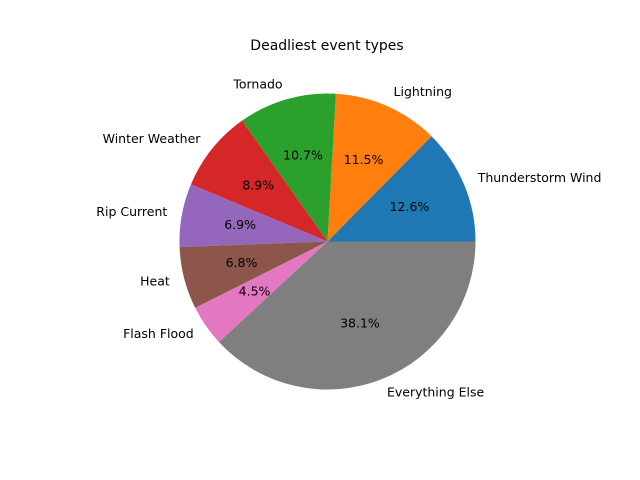  What do you see at coordinates (360, 323) in the screenshot?
I see `percentage-label-everything-else: 38.1%` at bounding box center [360, 323].